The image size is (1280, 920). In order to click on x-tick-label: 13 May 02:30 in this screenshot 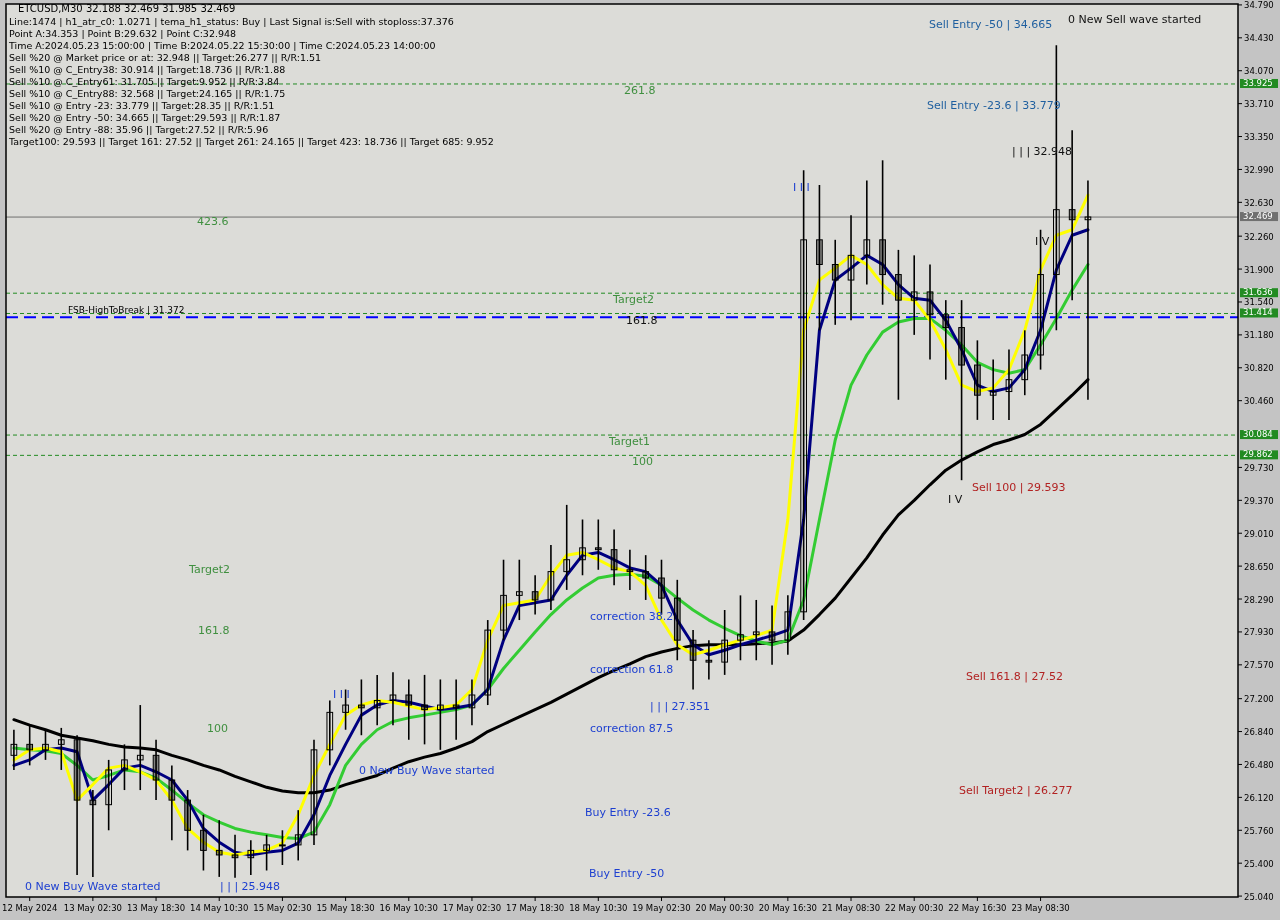, I will do `click(93, 908)`.